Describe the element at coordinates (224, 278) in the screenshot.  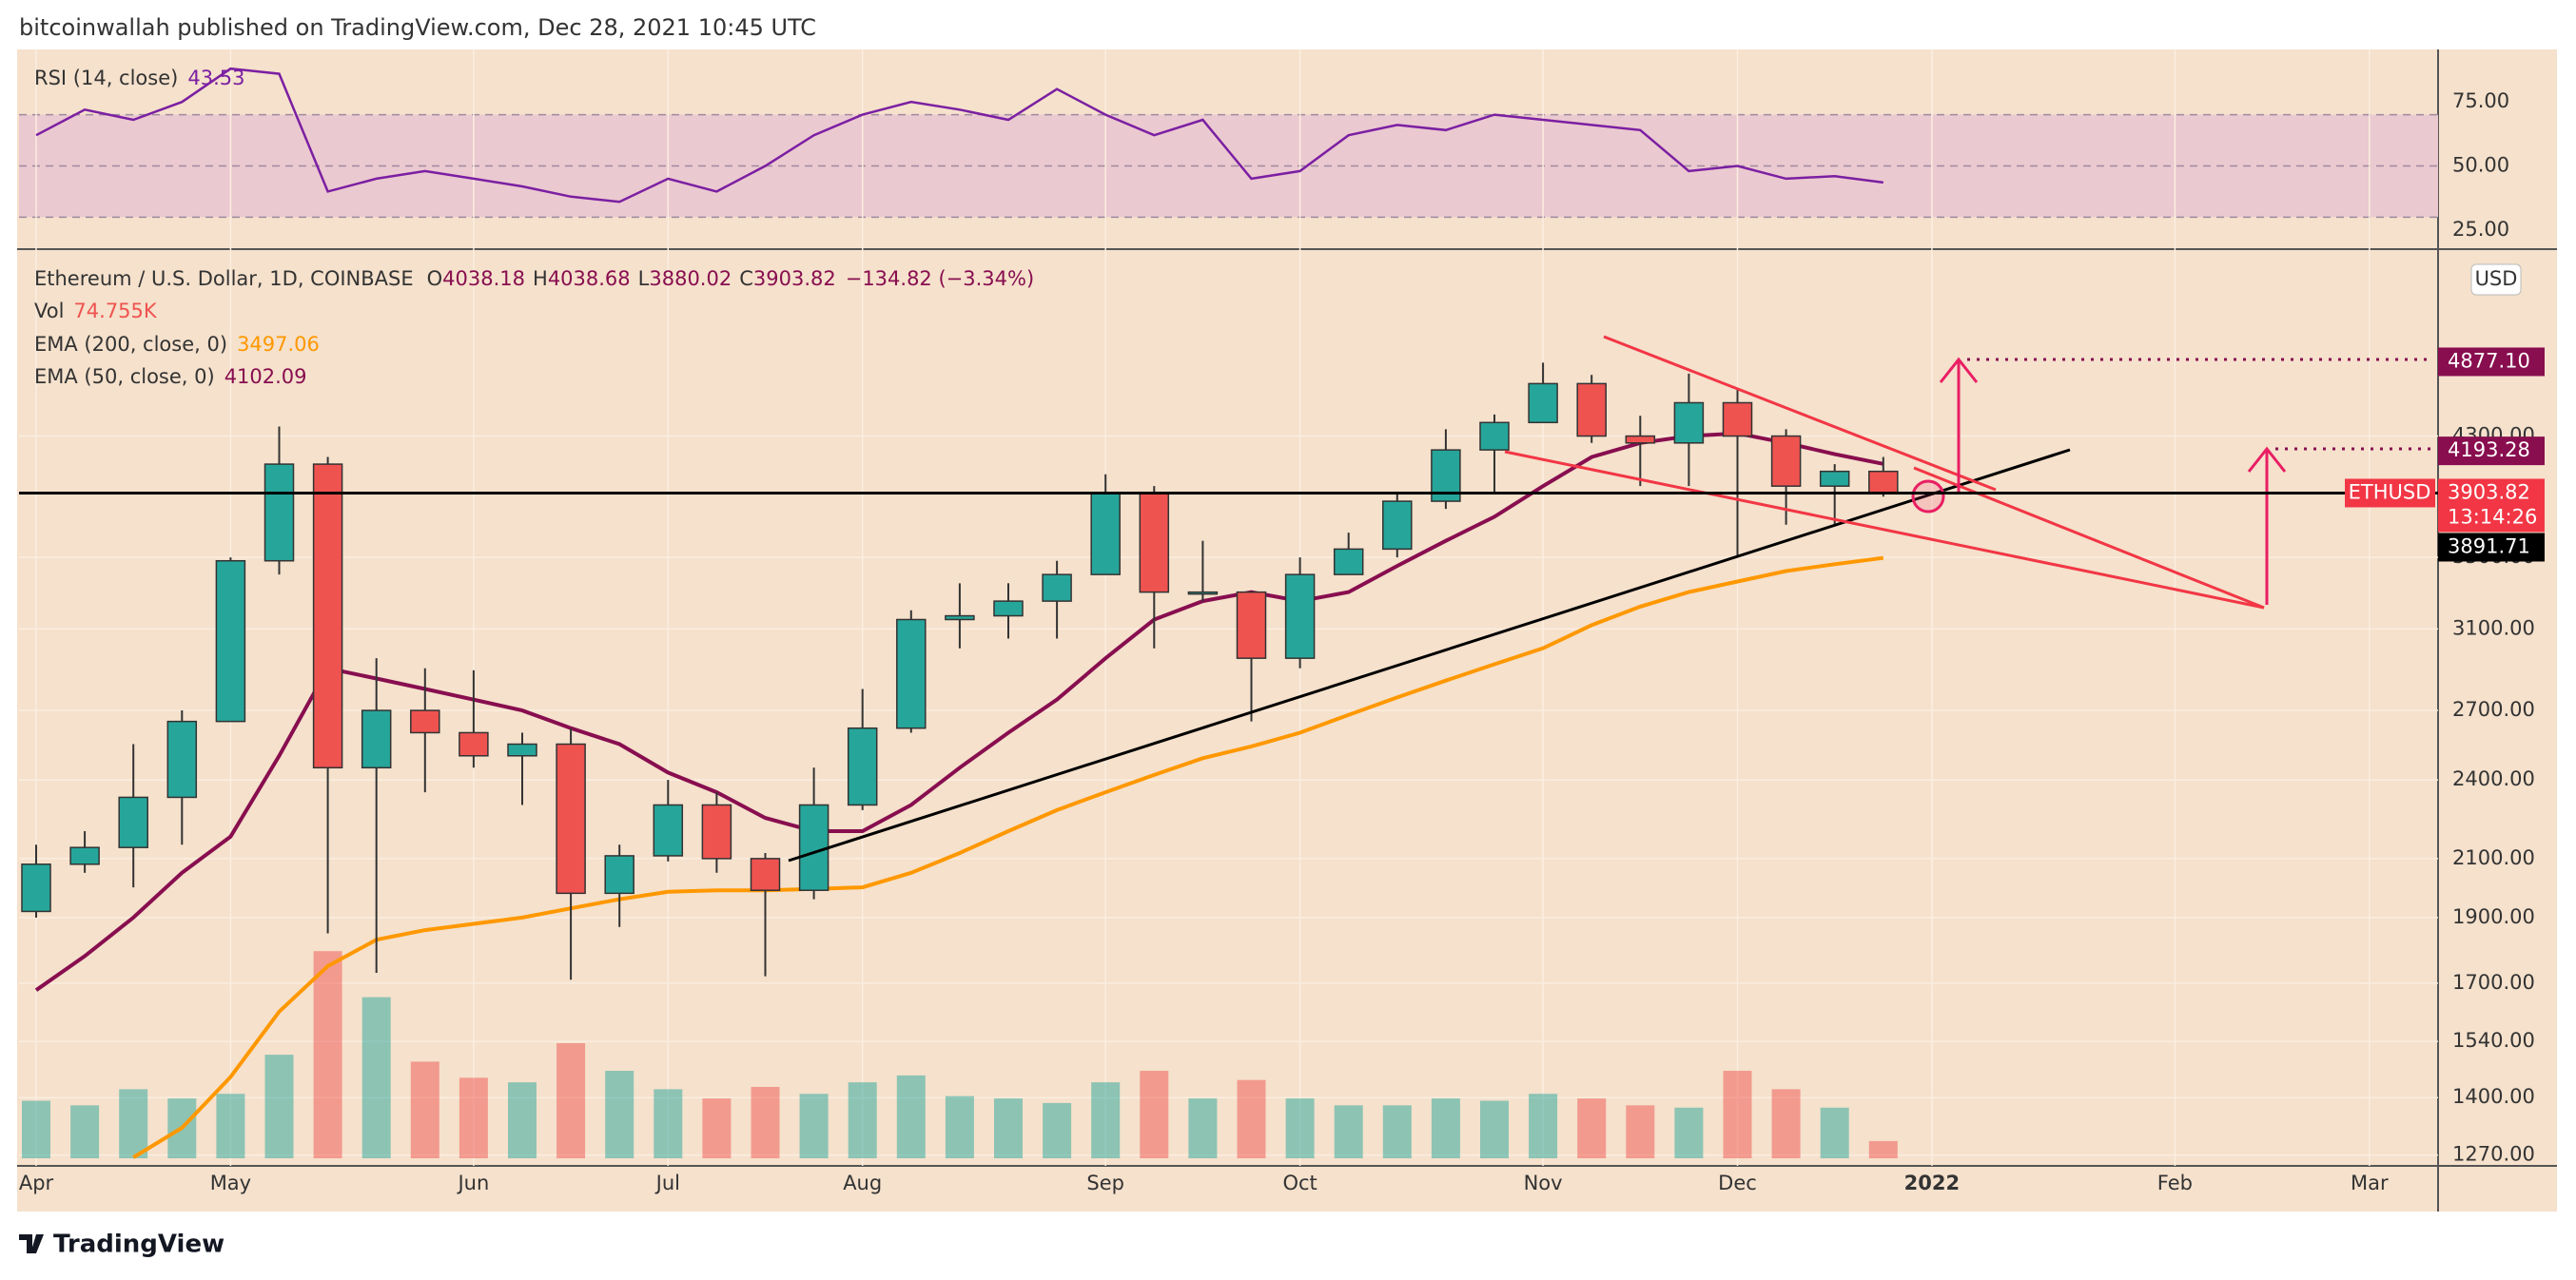
I see `legend-item: Ethereum / U.S. Dollar, 1D, COINBASE` at that location.